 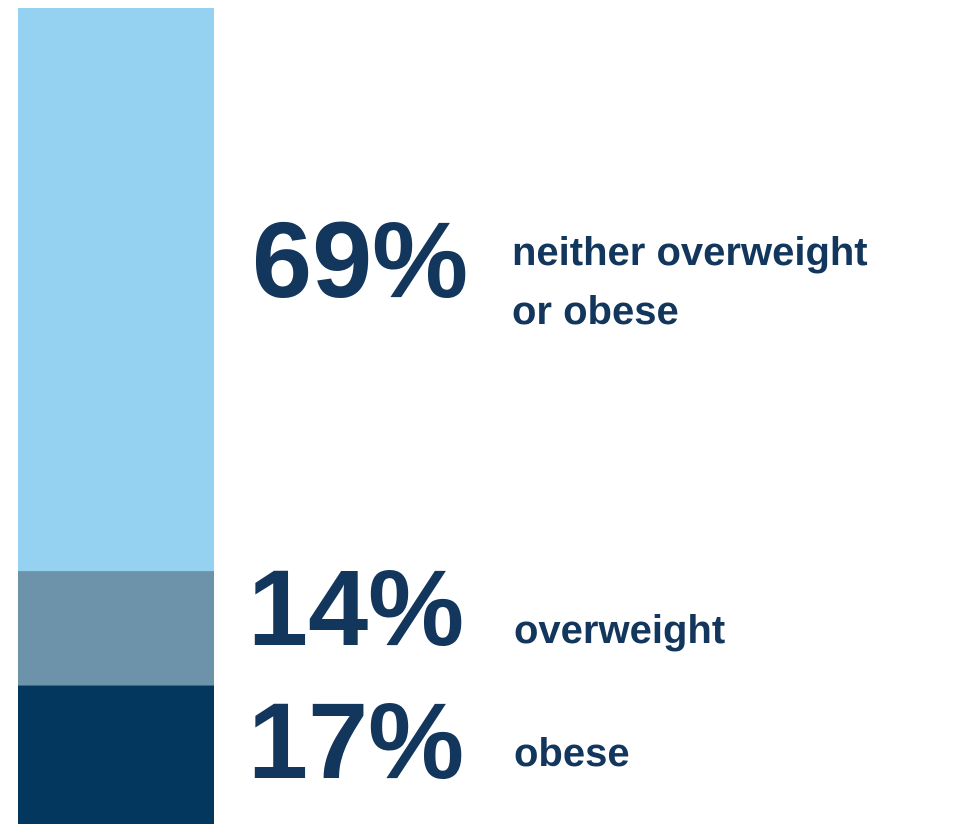 I want to click on value-label-overweight: 14%, so click(x=356, y=607).